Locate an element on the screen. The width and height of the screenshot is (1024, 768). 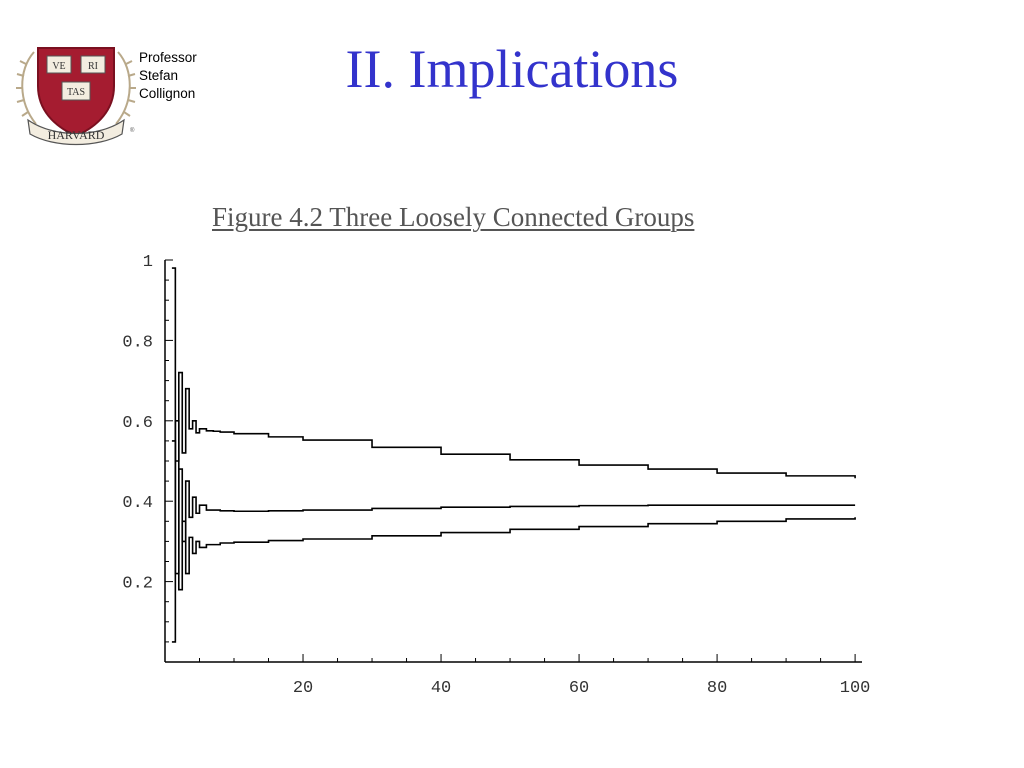
y-tick-label: 0.8 is located at coordinates (137, 342).